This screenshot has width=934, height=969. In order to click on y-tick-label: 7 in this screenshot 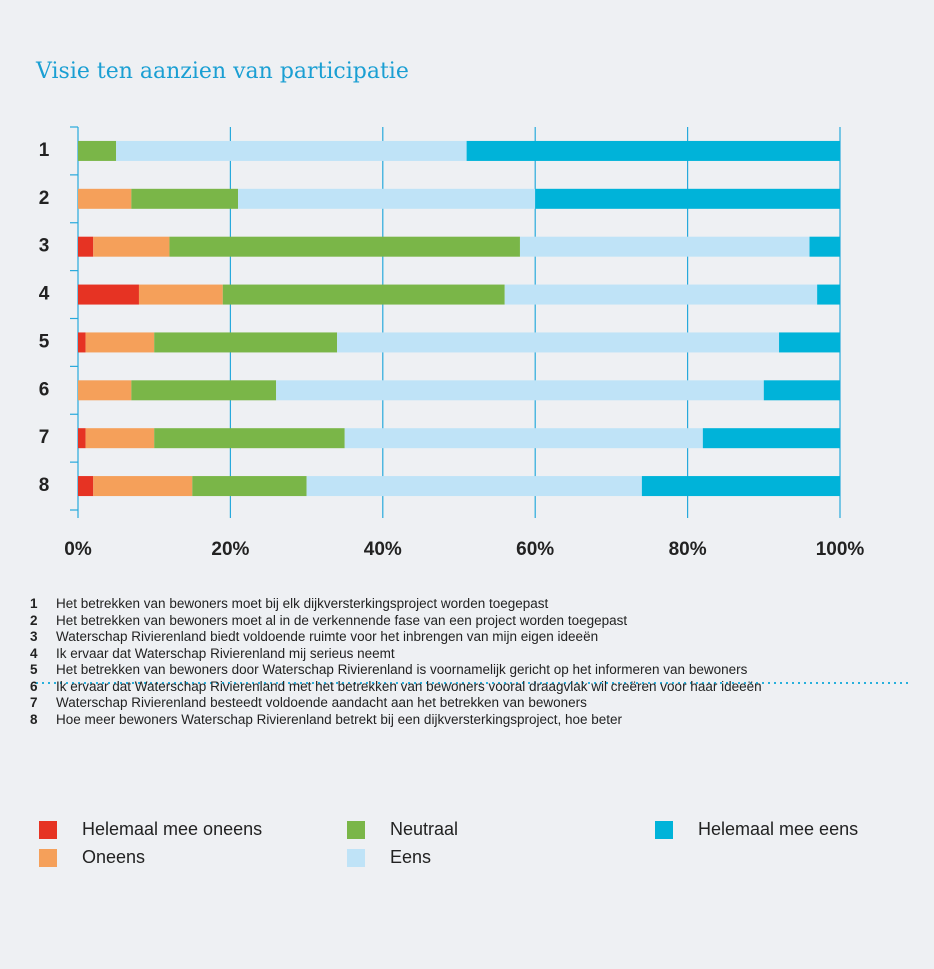, I will do `click(44, 437)`.